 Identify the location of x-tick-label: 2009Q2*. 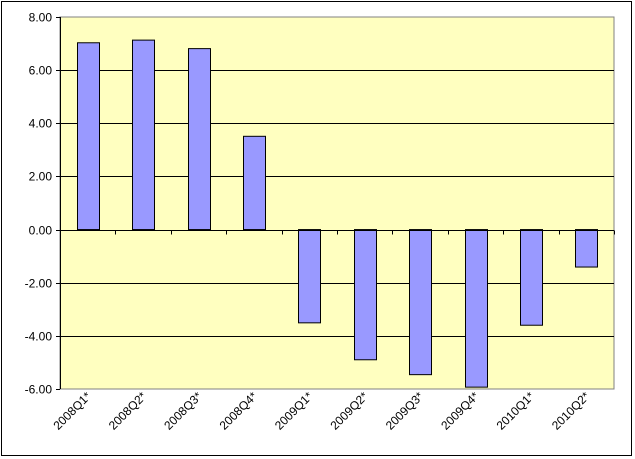
(349, 411).